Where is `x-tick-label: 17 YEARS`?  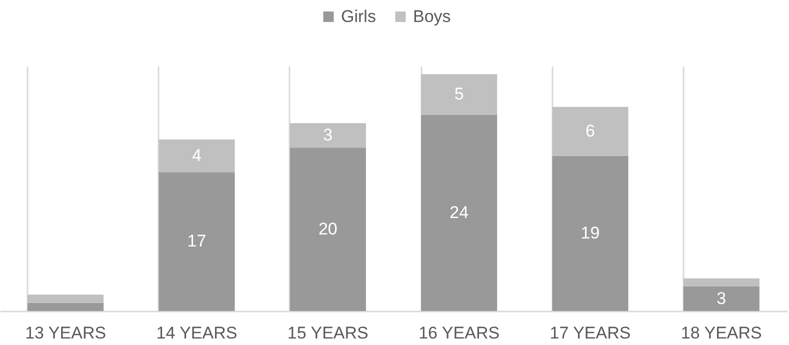
x-tick-label: 17 YEARS is located at coordinates (590, 333).